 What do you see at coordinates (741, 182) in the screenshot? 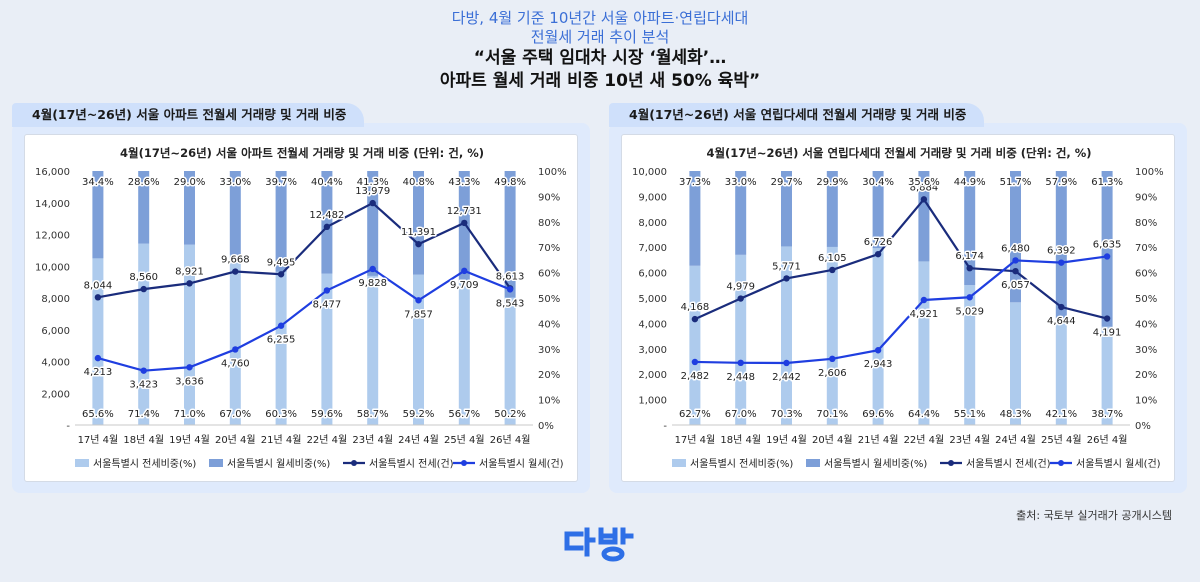
I see `wolse-share-label: 33.0%` at bounding box center [741, 182].